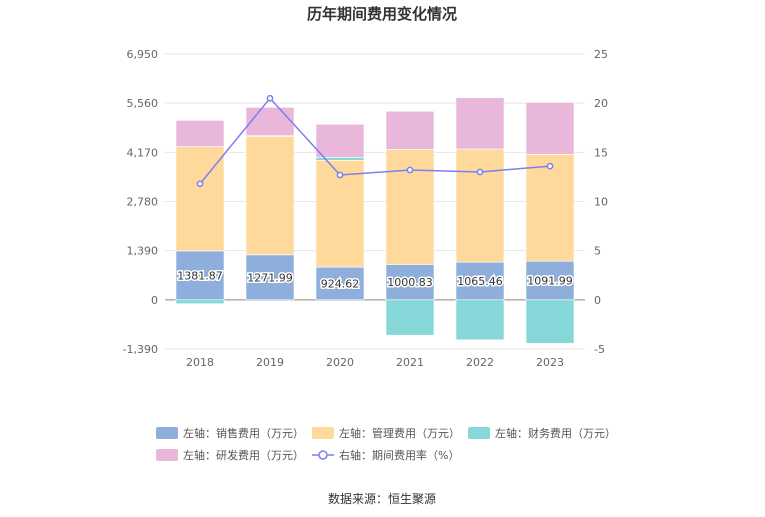  What do you see at coordinates (601, 54) in the screenshot?
I see `right-tick-label: 25` at bounding box center [601, 54].